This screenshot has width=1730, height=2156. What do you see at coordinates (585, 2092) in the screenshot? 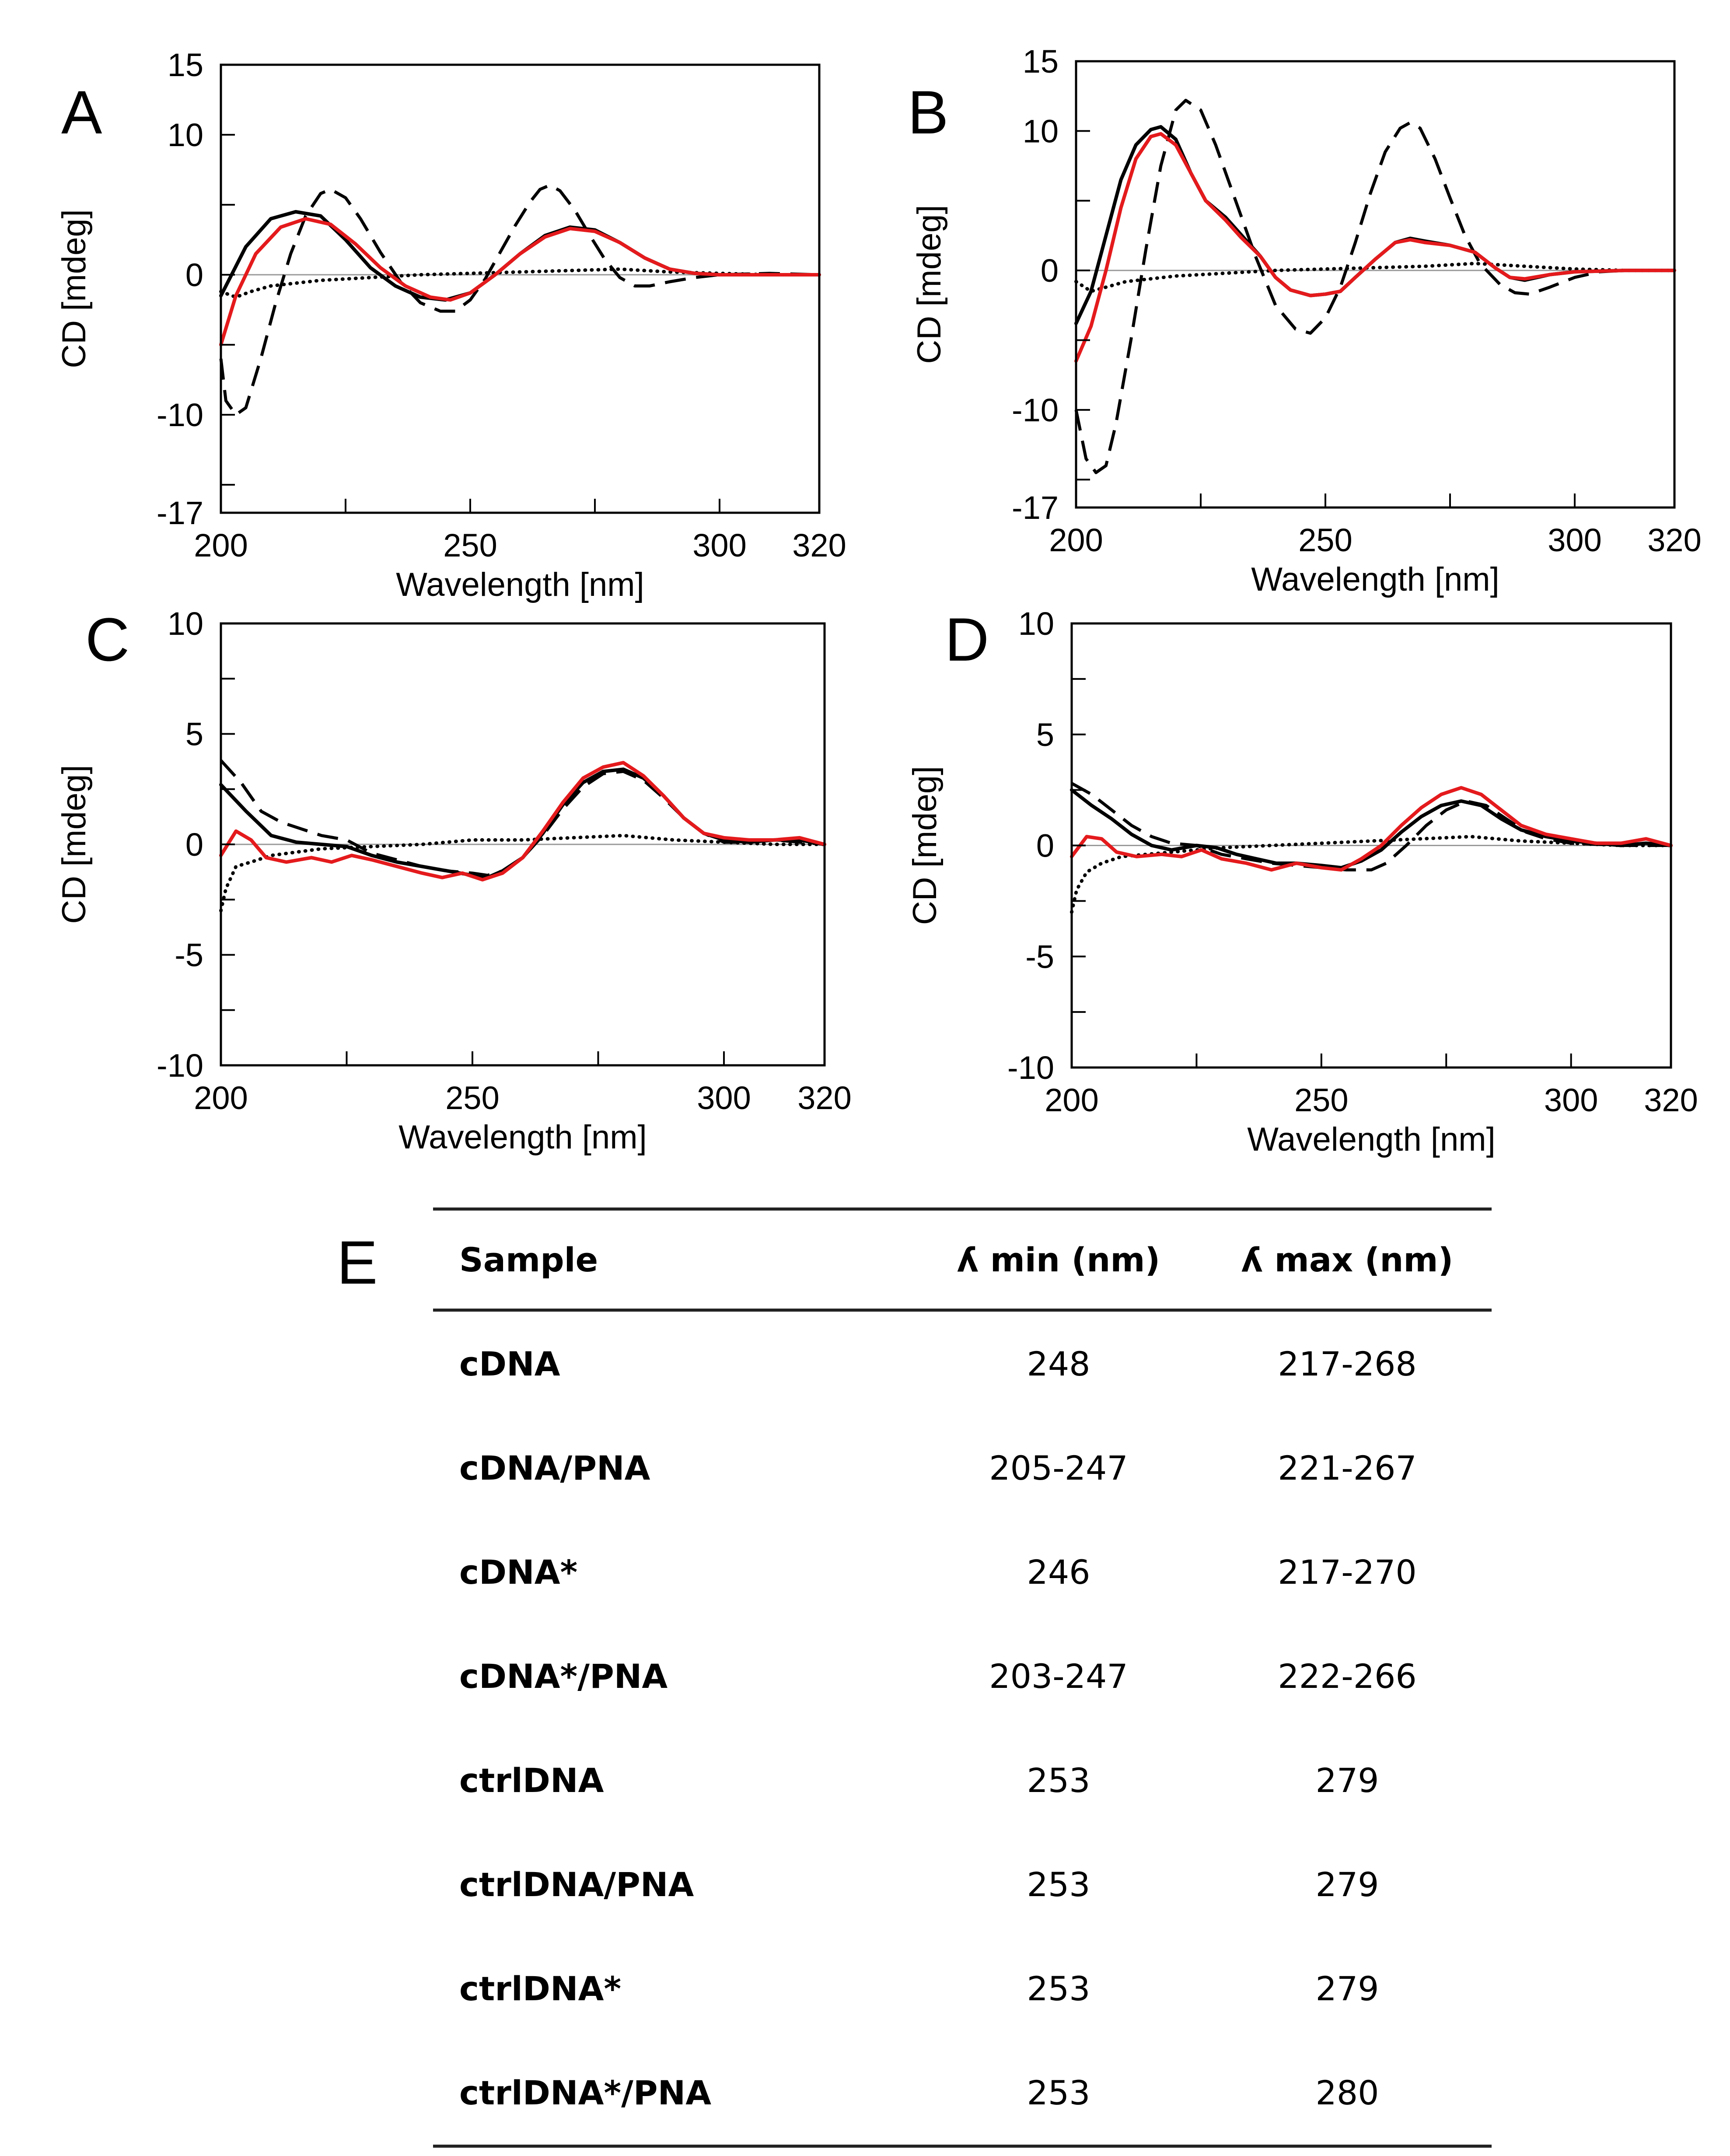
I see `cell-sample: ctrlDNA*/PNA` at bounding box center [585, 2092].